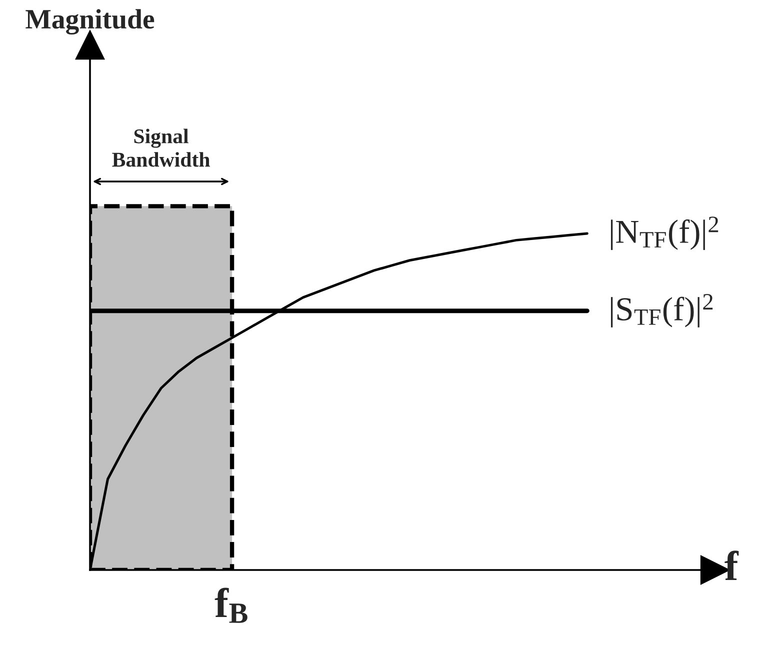  I want to click on text: Signal Bandwidth, so click(161, 147).